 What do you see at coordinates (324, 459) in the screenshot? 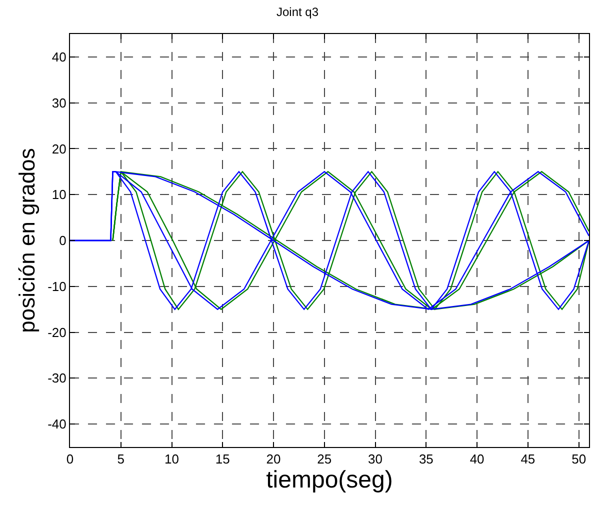
I see `x-tick-label: 25` at bounding box center [324, 459].